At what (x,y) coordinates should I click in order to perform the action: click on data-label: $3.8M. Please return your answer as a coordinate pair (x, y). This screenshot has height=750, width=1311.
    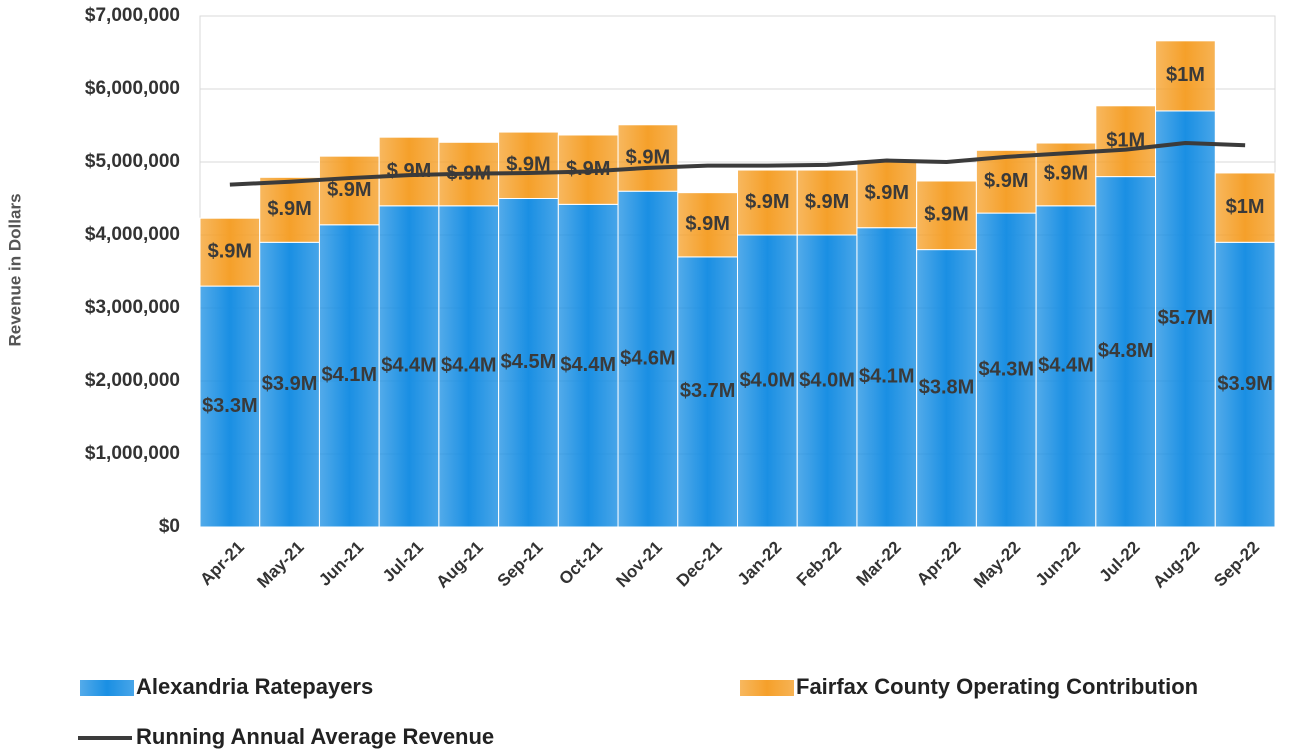
    Looking at the image, I should click on (947, 388).